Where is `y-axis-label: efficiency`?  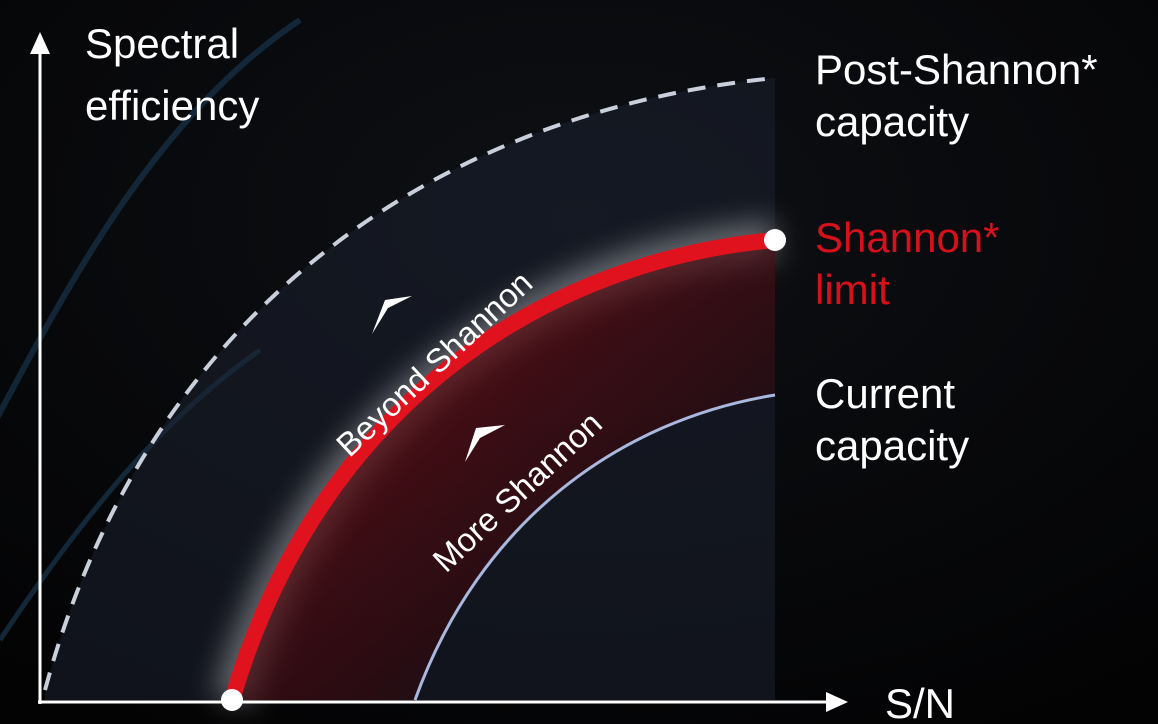
y-axis-label: efficiency is located at coordinates (172, 105).